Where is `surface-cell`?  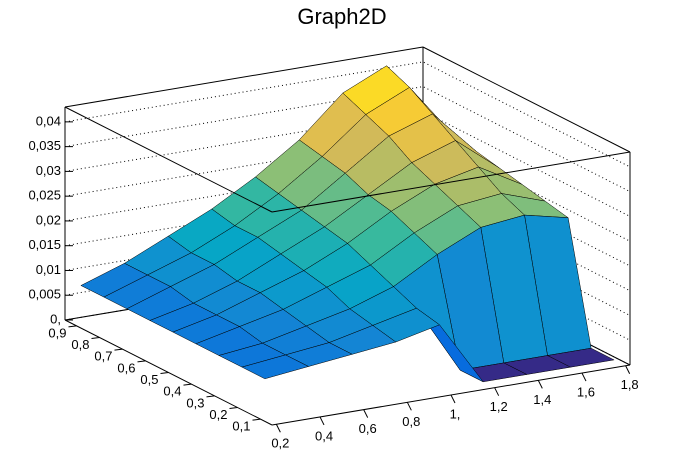 surface-cell is located at coordinates (275, 367).